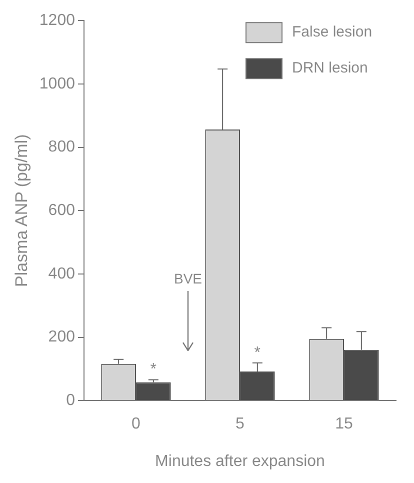 The width and height of the screenshot is (414, 483). Describe the element at coordinates (136, 424) in the screenshot. I see `x-tick-label: 0` at that location.